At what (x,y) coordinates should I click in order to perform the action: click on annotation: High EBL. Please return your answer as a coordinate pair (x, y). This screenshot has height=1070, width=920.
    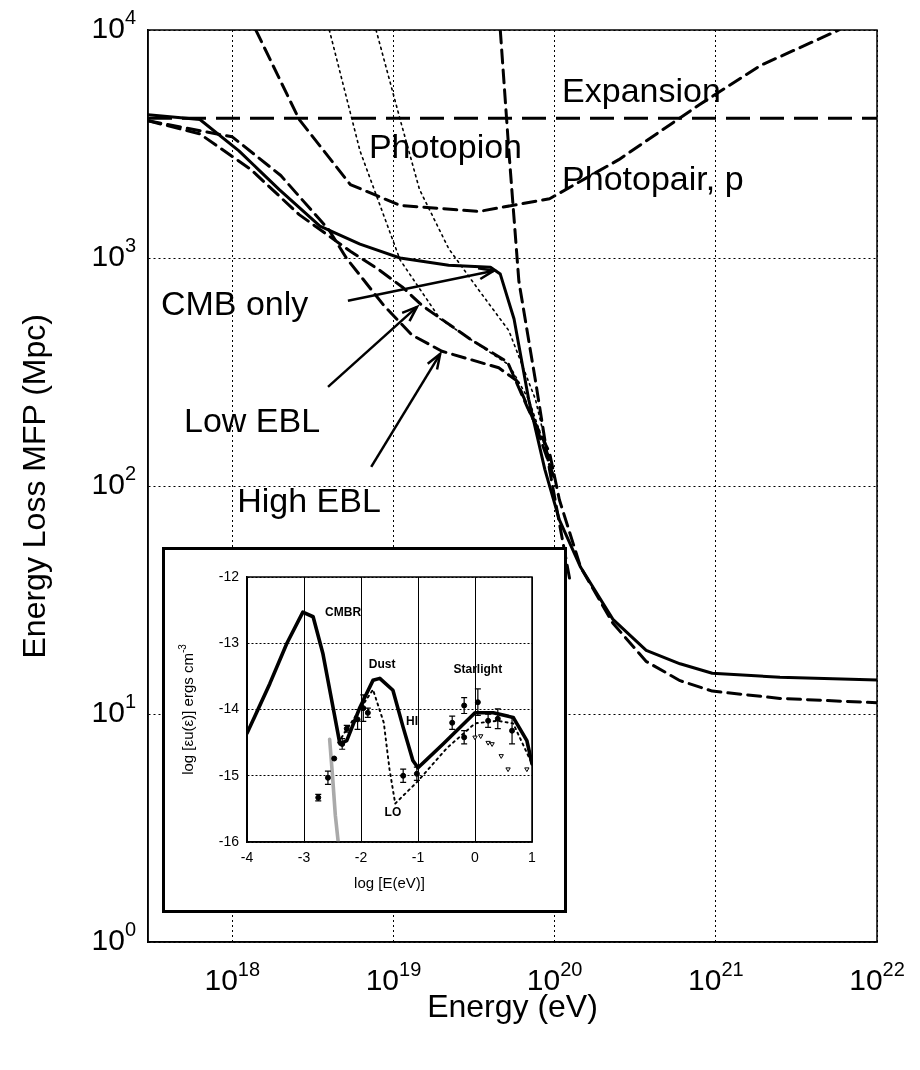
    Looking at the image, I should click on (309, 500).